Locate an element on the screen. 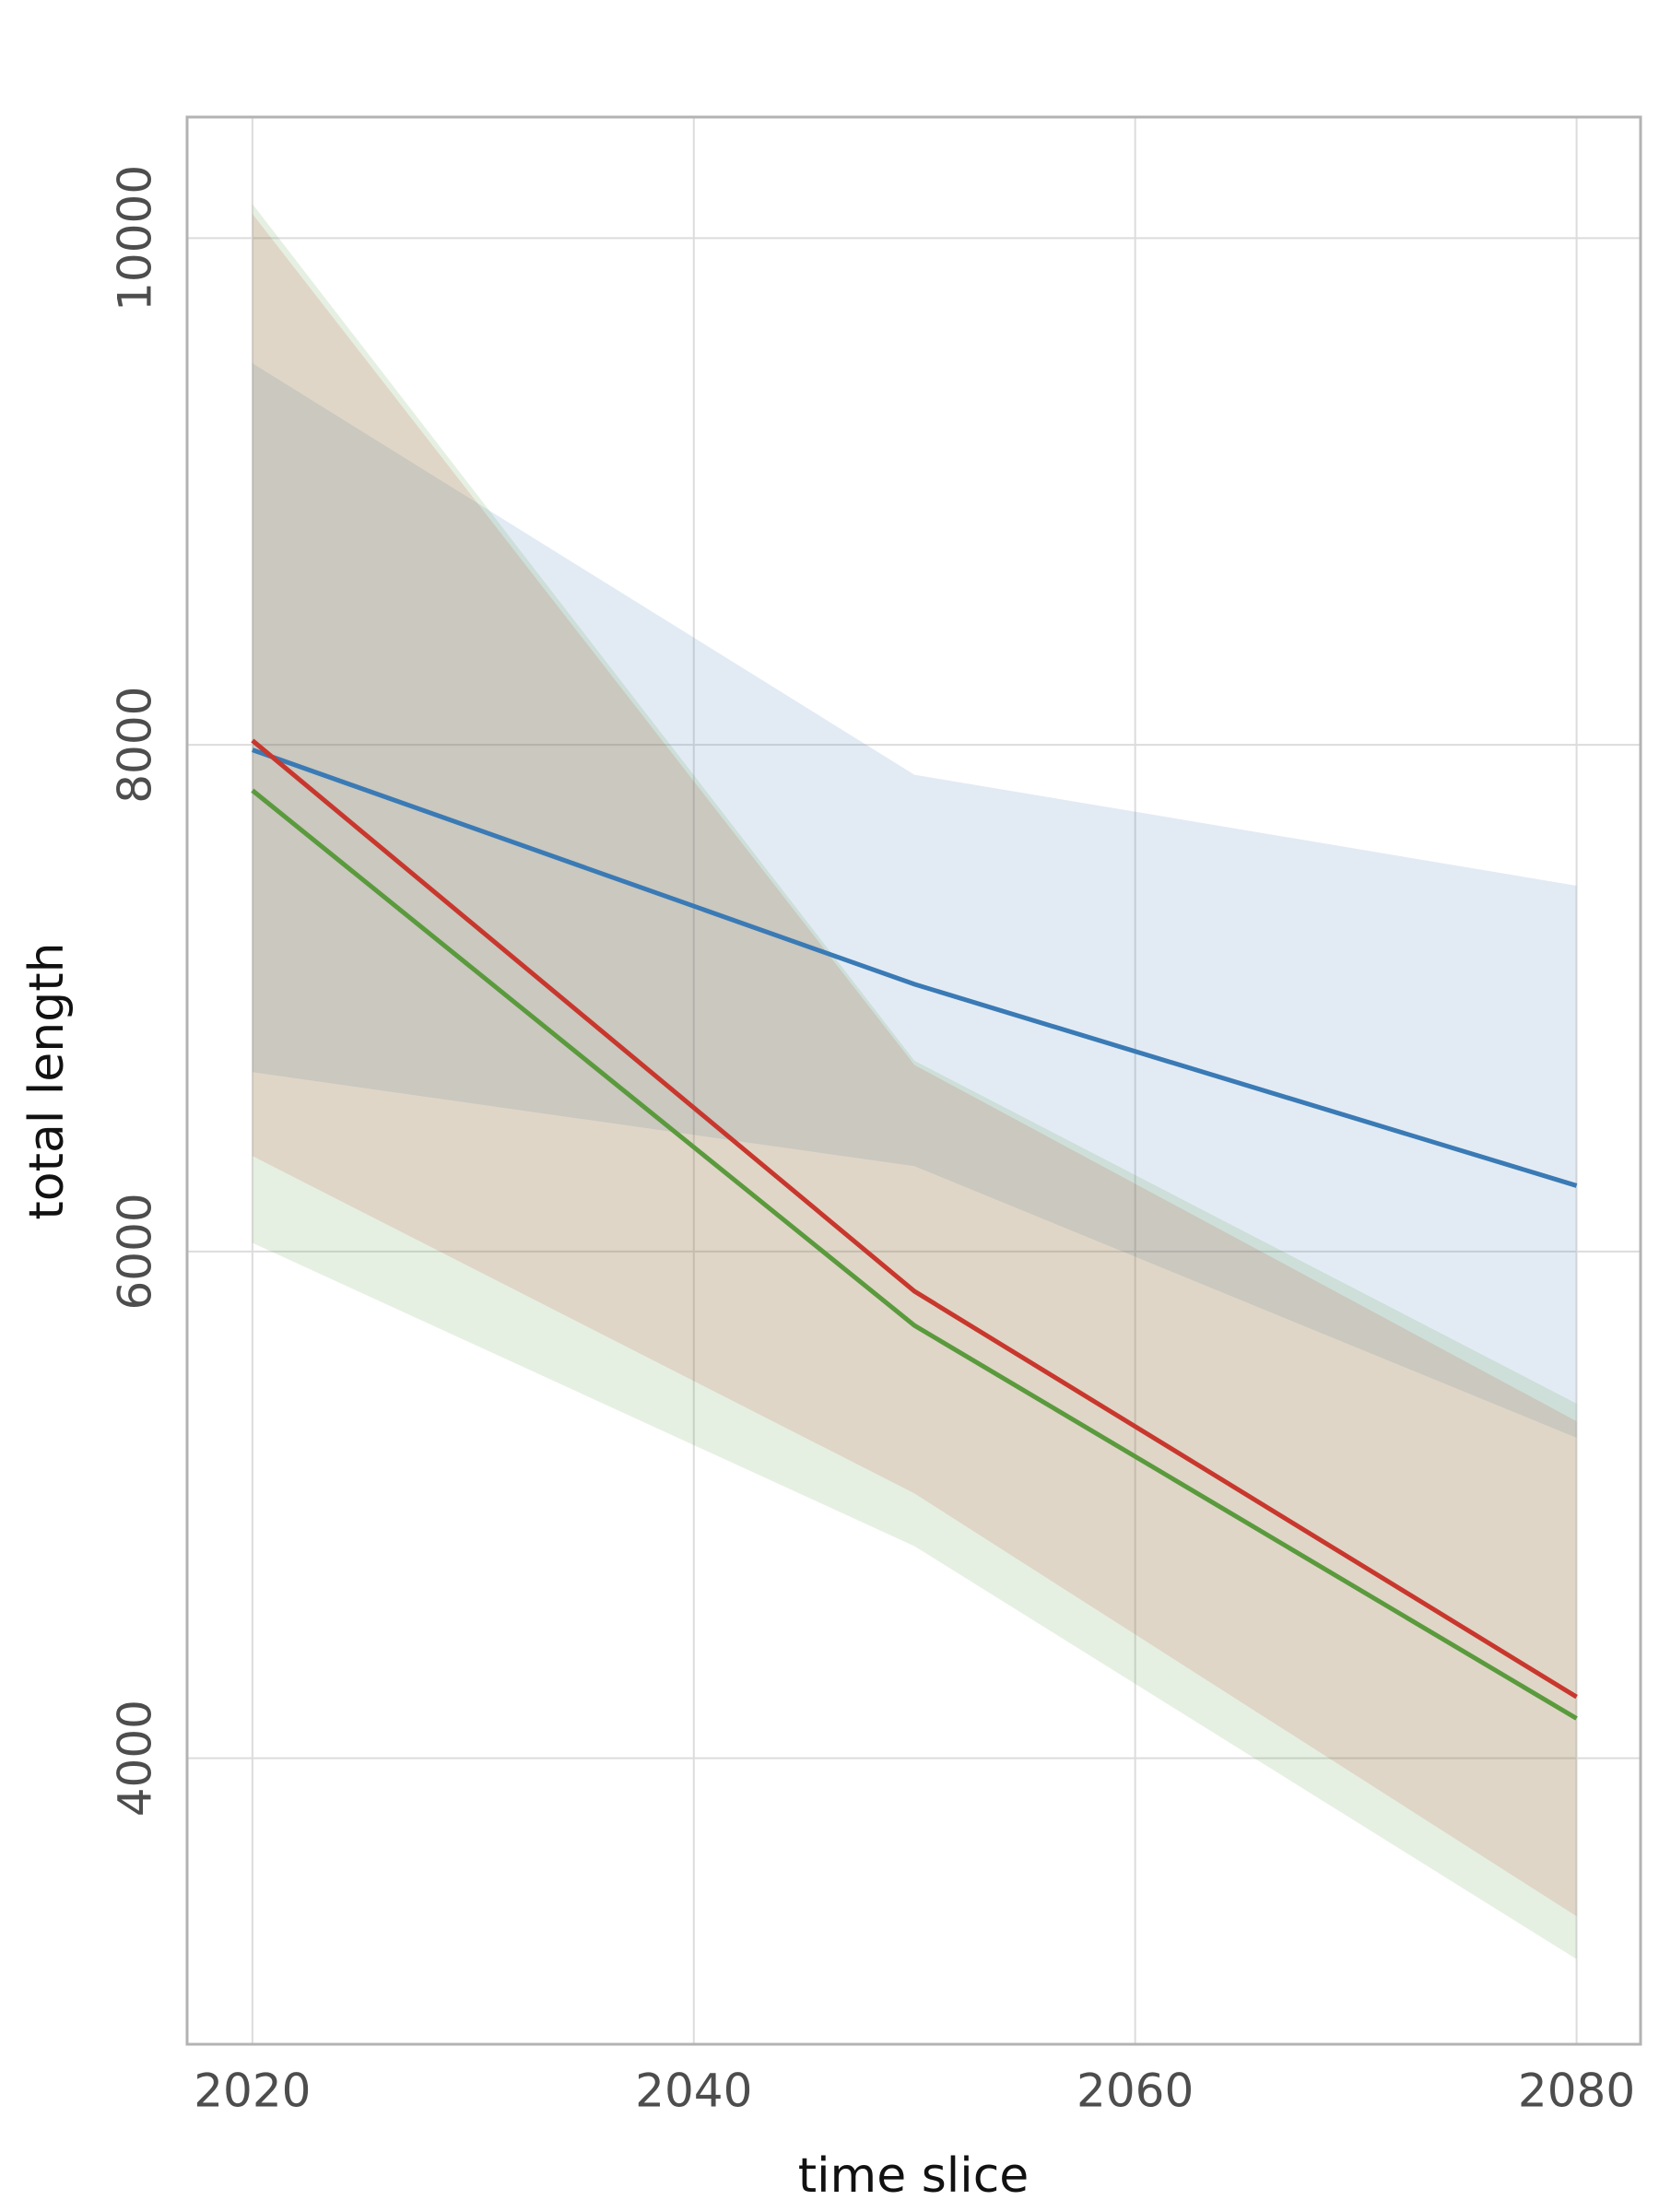  y-tick-label: 10000 is located at coordinates (135, 238).